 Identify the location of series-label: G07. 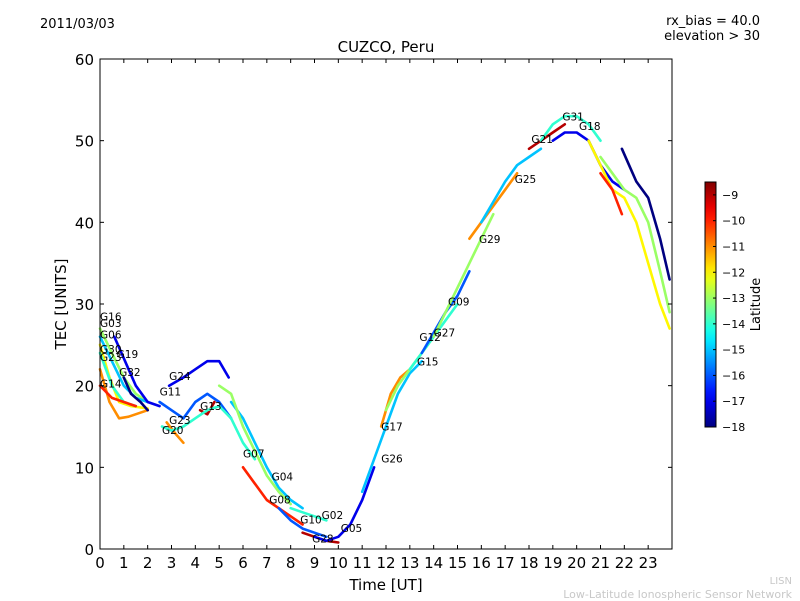
(254, 455).